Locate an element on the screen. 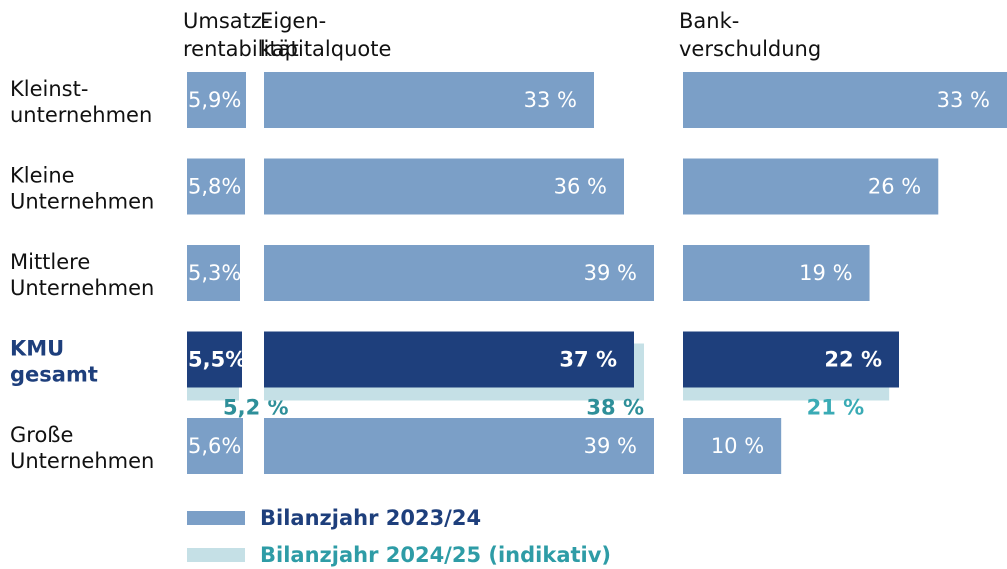 This screenshot has height=569, width=1007. value-label-2023: 22 % is located at coordinates (853, 360).